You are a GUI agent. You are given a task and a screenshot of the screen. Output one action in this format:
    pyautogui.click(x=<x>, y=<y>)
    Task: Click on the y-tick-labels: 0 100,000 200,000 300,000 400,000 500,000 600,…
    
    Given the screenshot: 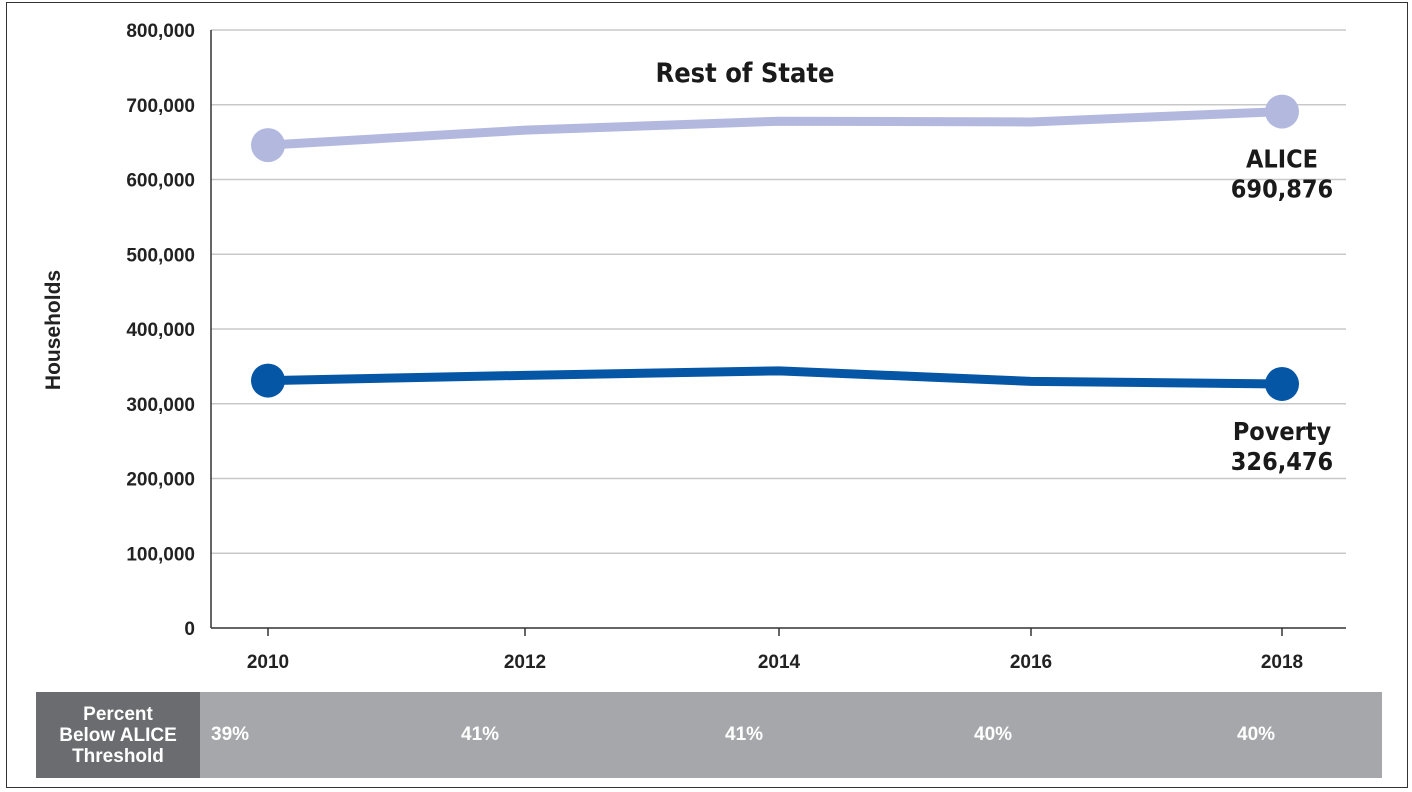 What is the action you would take?
    pyautogui.click(x=160, y=330)
    